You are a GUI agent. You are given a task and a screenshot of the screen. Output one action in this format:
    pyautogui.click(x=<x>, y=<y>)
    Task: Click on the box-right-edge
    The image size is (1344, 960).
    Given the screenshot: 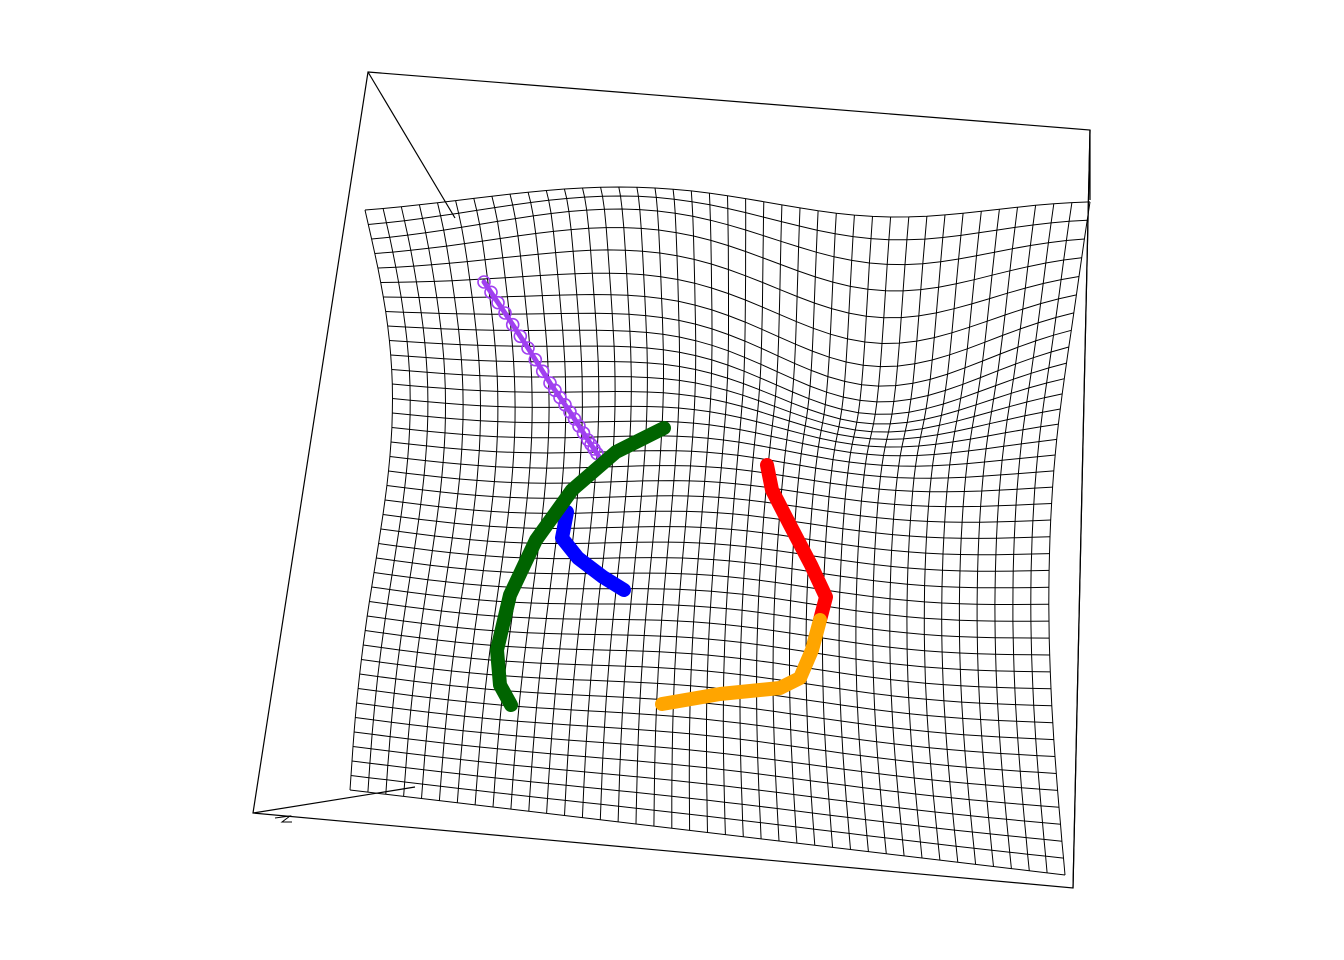 What is the action you would take?
    pyautogui.click(x=1081, y=509)
    